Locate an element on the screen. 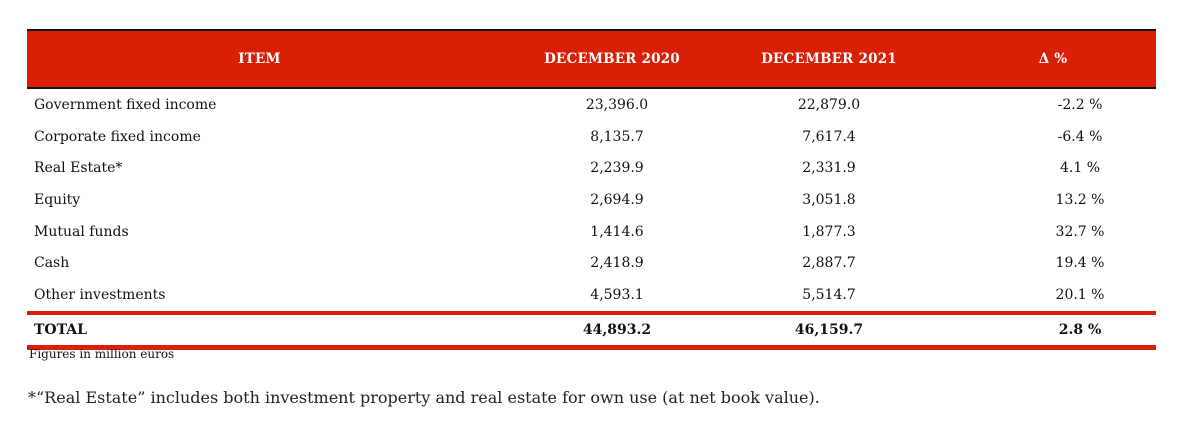 This screenshot has height=429, width=1189. row-label: Cash is located at coordinates (52, 263).